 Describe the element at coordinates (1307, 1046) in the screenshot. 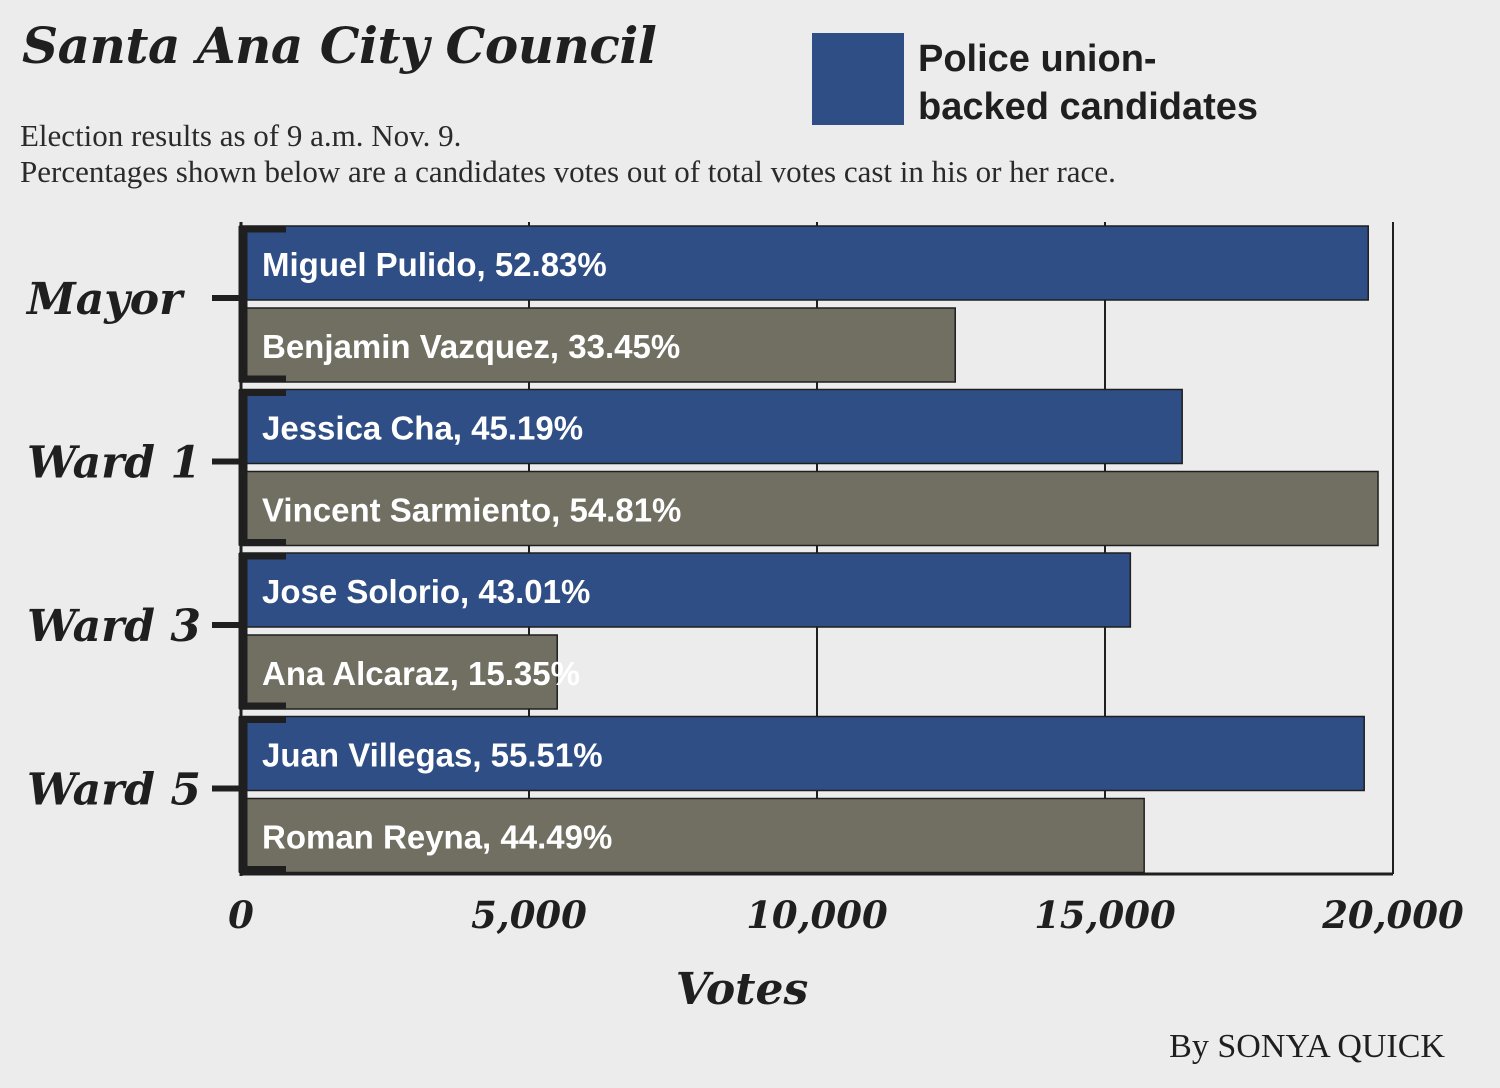

I see `byline: By SONYA QUICK` at that location.